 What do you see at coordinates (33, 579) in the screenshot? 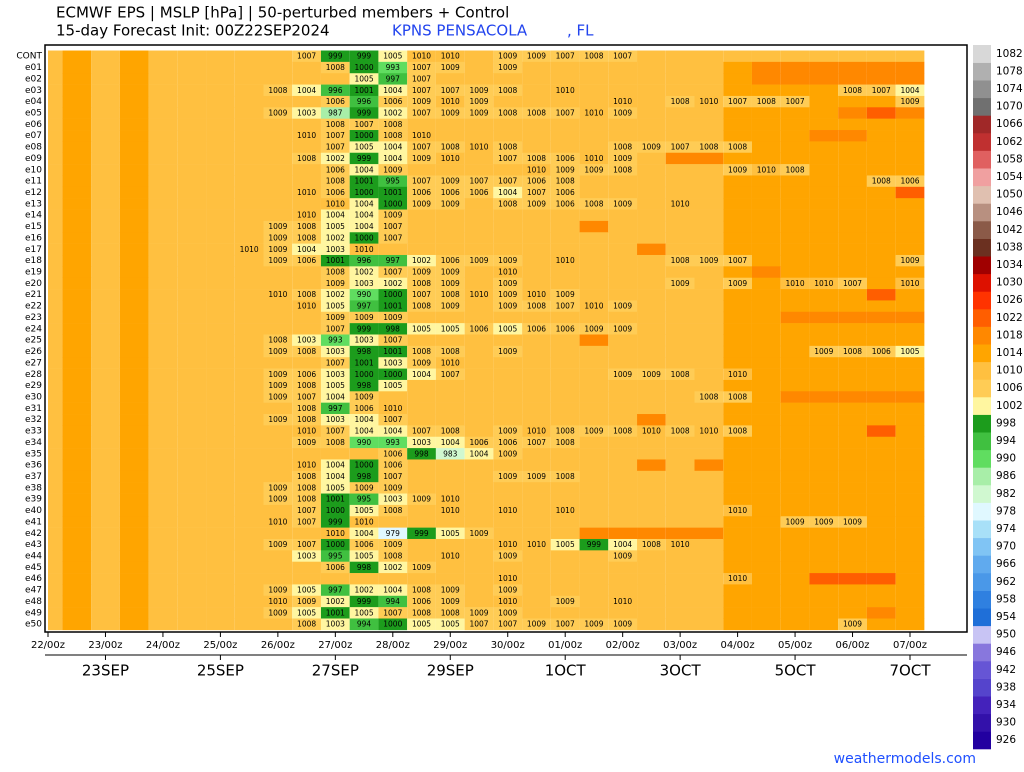
I see `row-label: e46` at bounding box center [33, 579].